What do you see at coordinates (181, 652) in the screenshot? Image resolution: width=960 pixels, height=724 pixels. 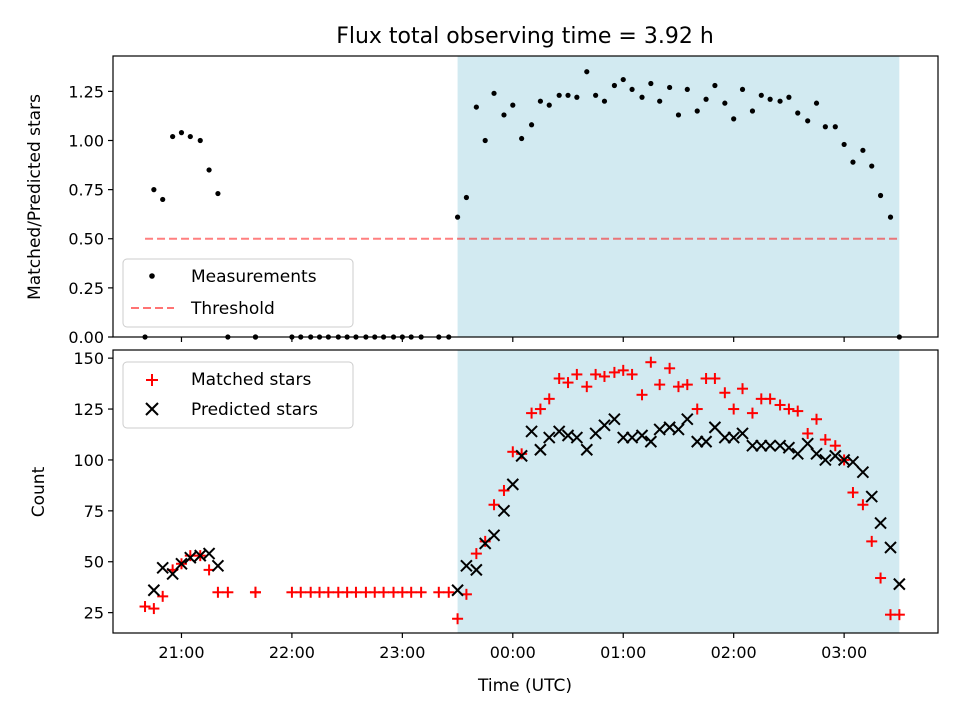 I see `x-tick-label: 21:00` at bounding box center [181, 652].